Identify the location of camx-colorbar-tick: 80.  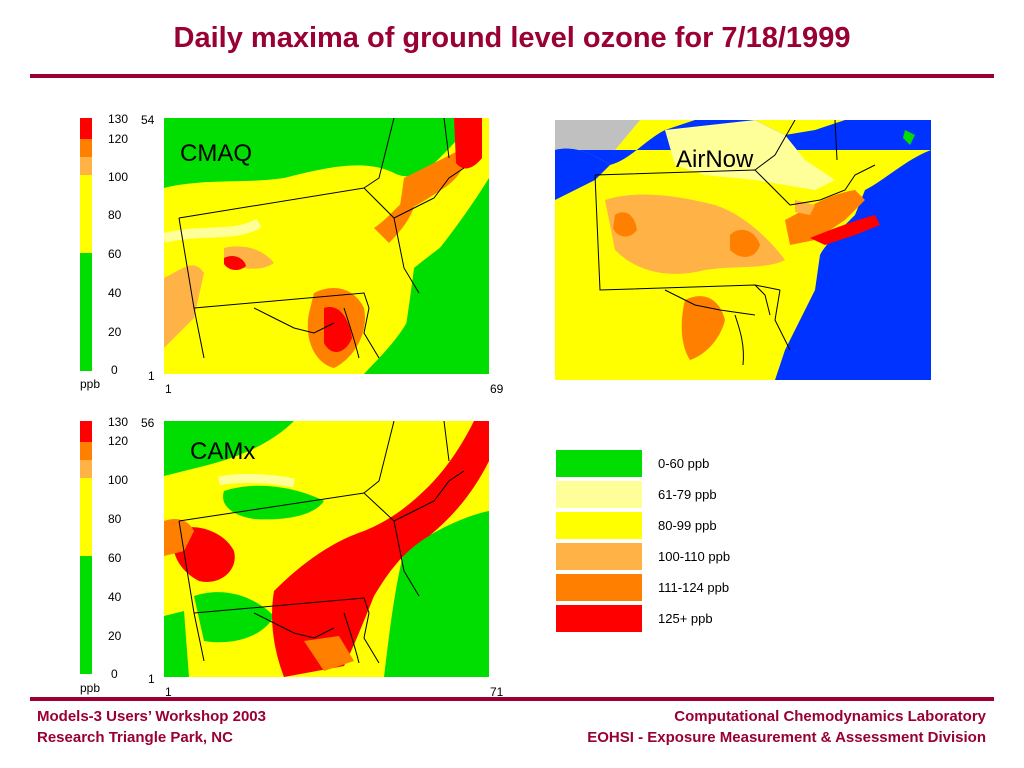
(115, 519).